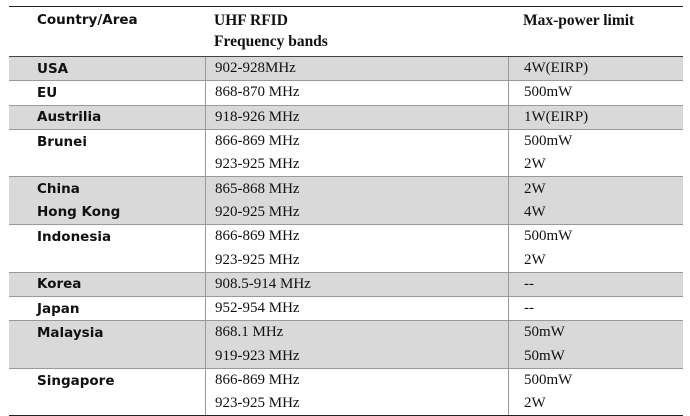  I want to click on country-cell: Austrilia, so click(69, 117).